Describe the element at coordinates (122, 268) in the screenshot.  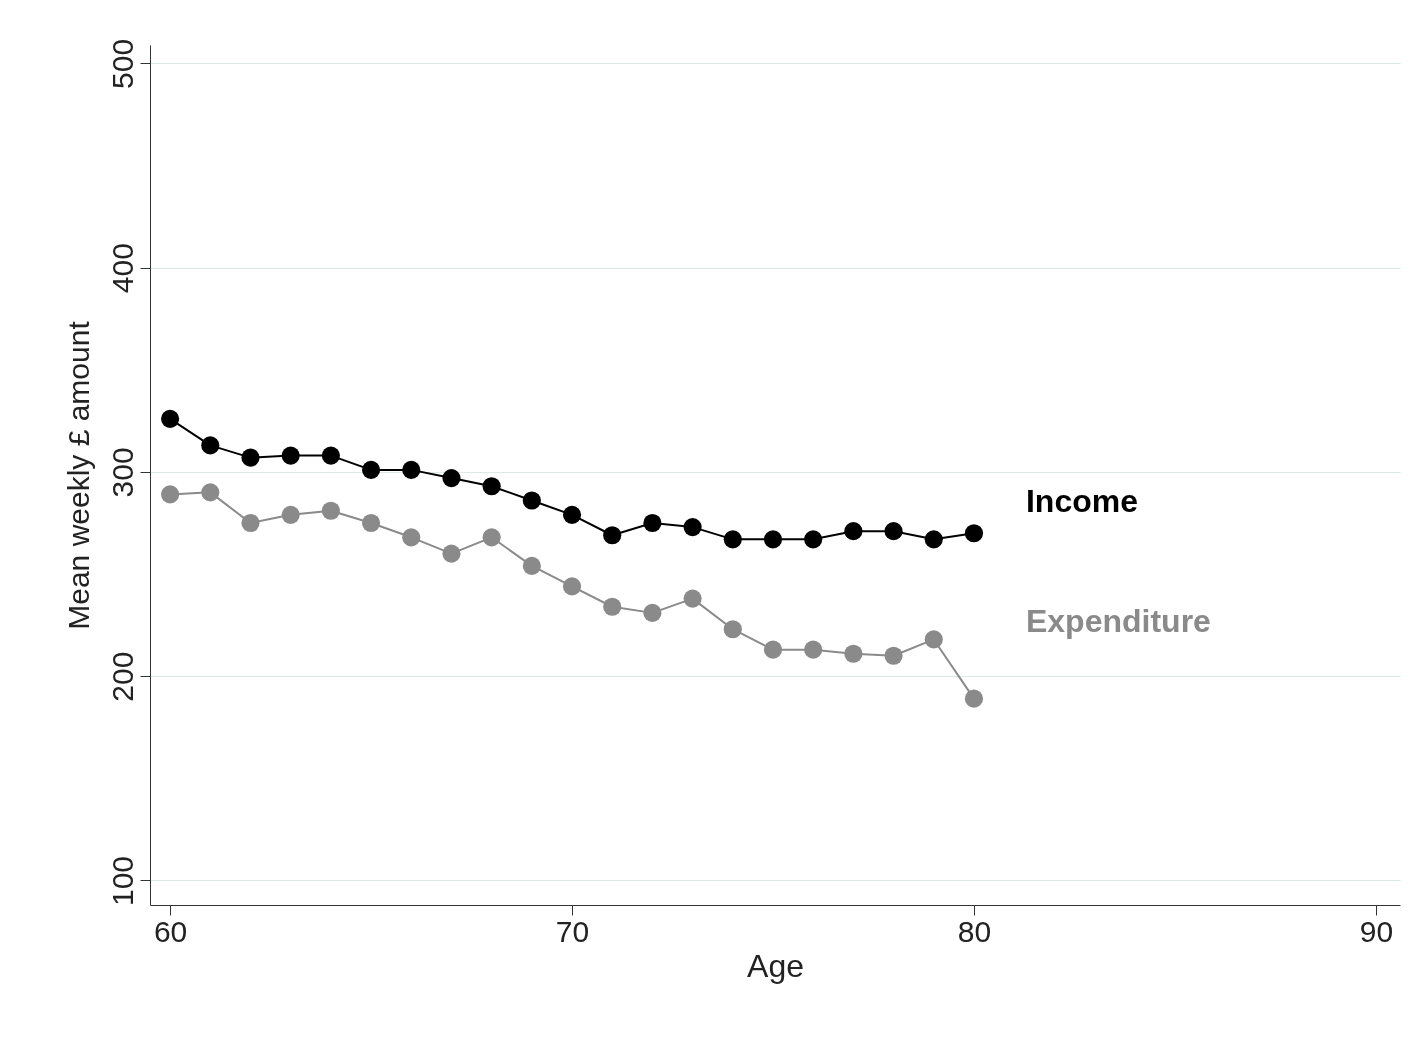
I see `y-tick-label: 400` at that location.